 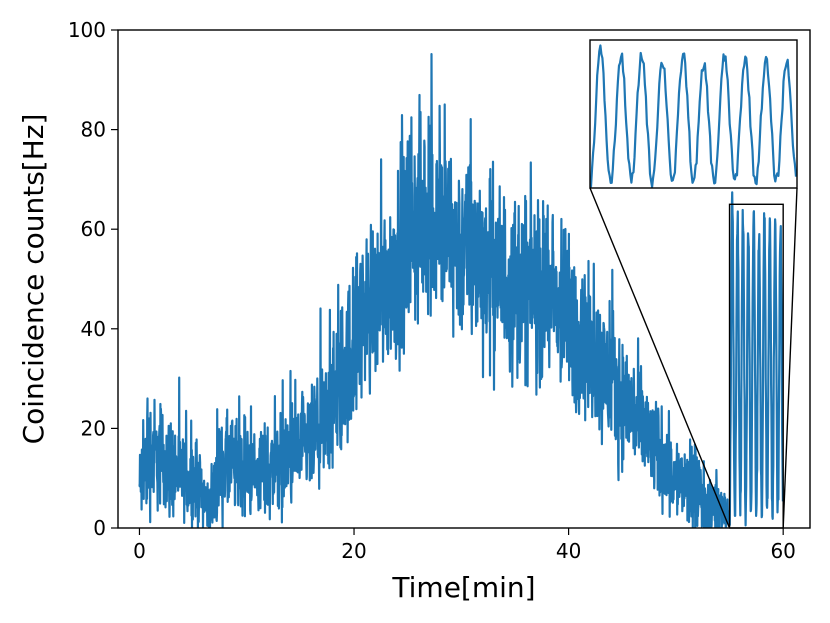 What do you see at coordinates (33, 279) in the screenshot?
I see `y-axis-label: Coincidence counts[Hz]` at bounding box center [33, 279].